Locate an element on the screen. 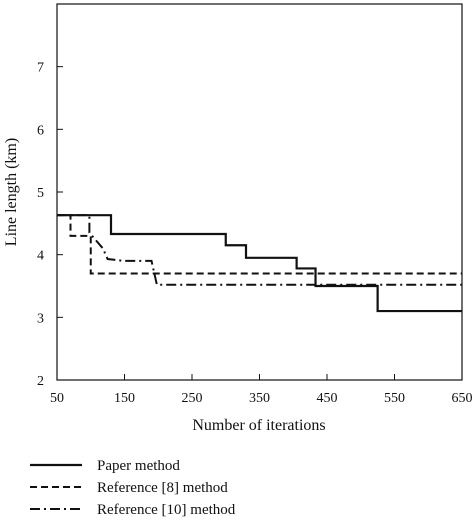 The height and width of the screenshot is (521, 474). x-tick-label: 550 is located at coordinates (394, 398).